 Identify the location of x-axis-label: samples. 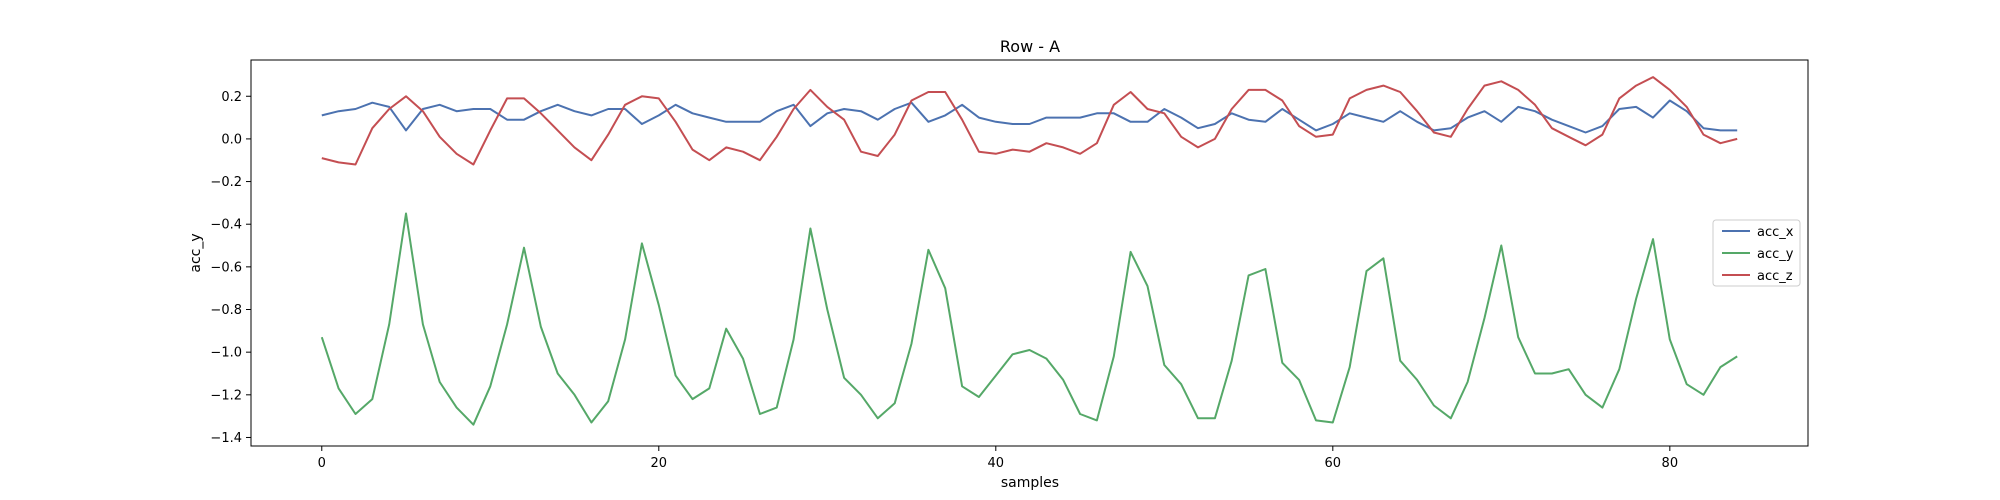
(1030, 483).